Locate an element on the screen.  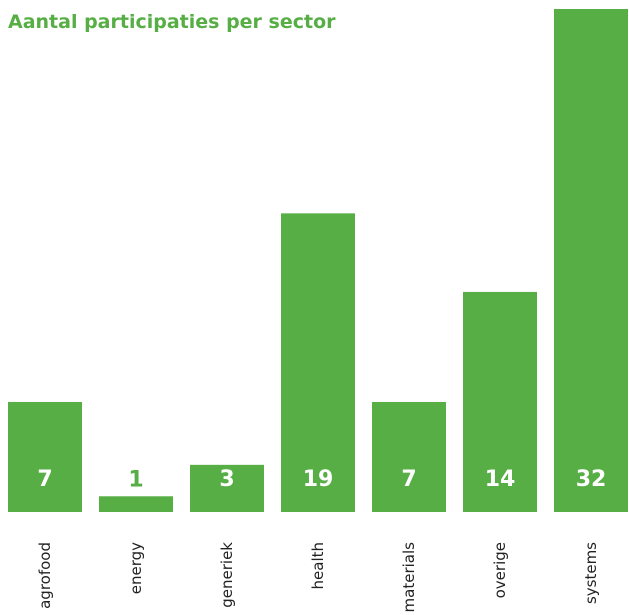
x-tick-label: generiek is located at coordinates (227, 575).